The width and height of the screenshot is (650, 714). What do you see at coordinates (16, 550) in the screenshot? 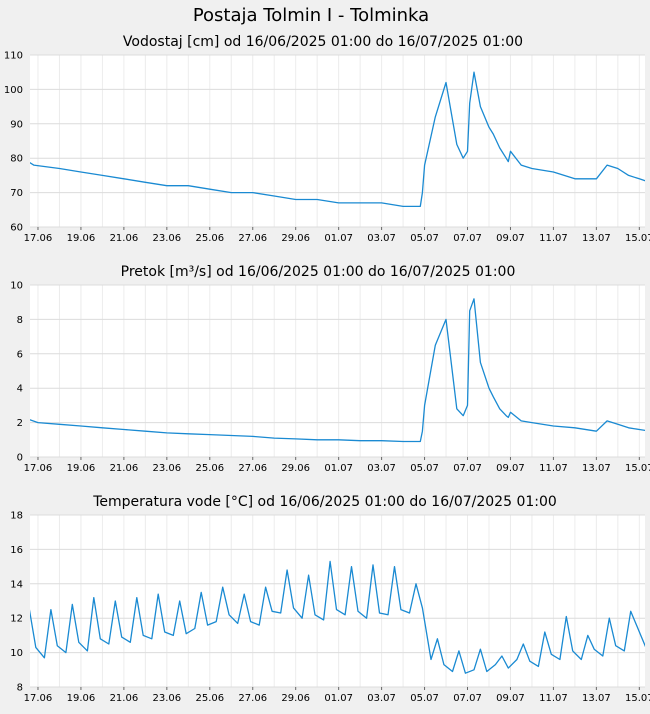
I see `y-tick-label: 16` at bounding box center [16, 550].